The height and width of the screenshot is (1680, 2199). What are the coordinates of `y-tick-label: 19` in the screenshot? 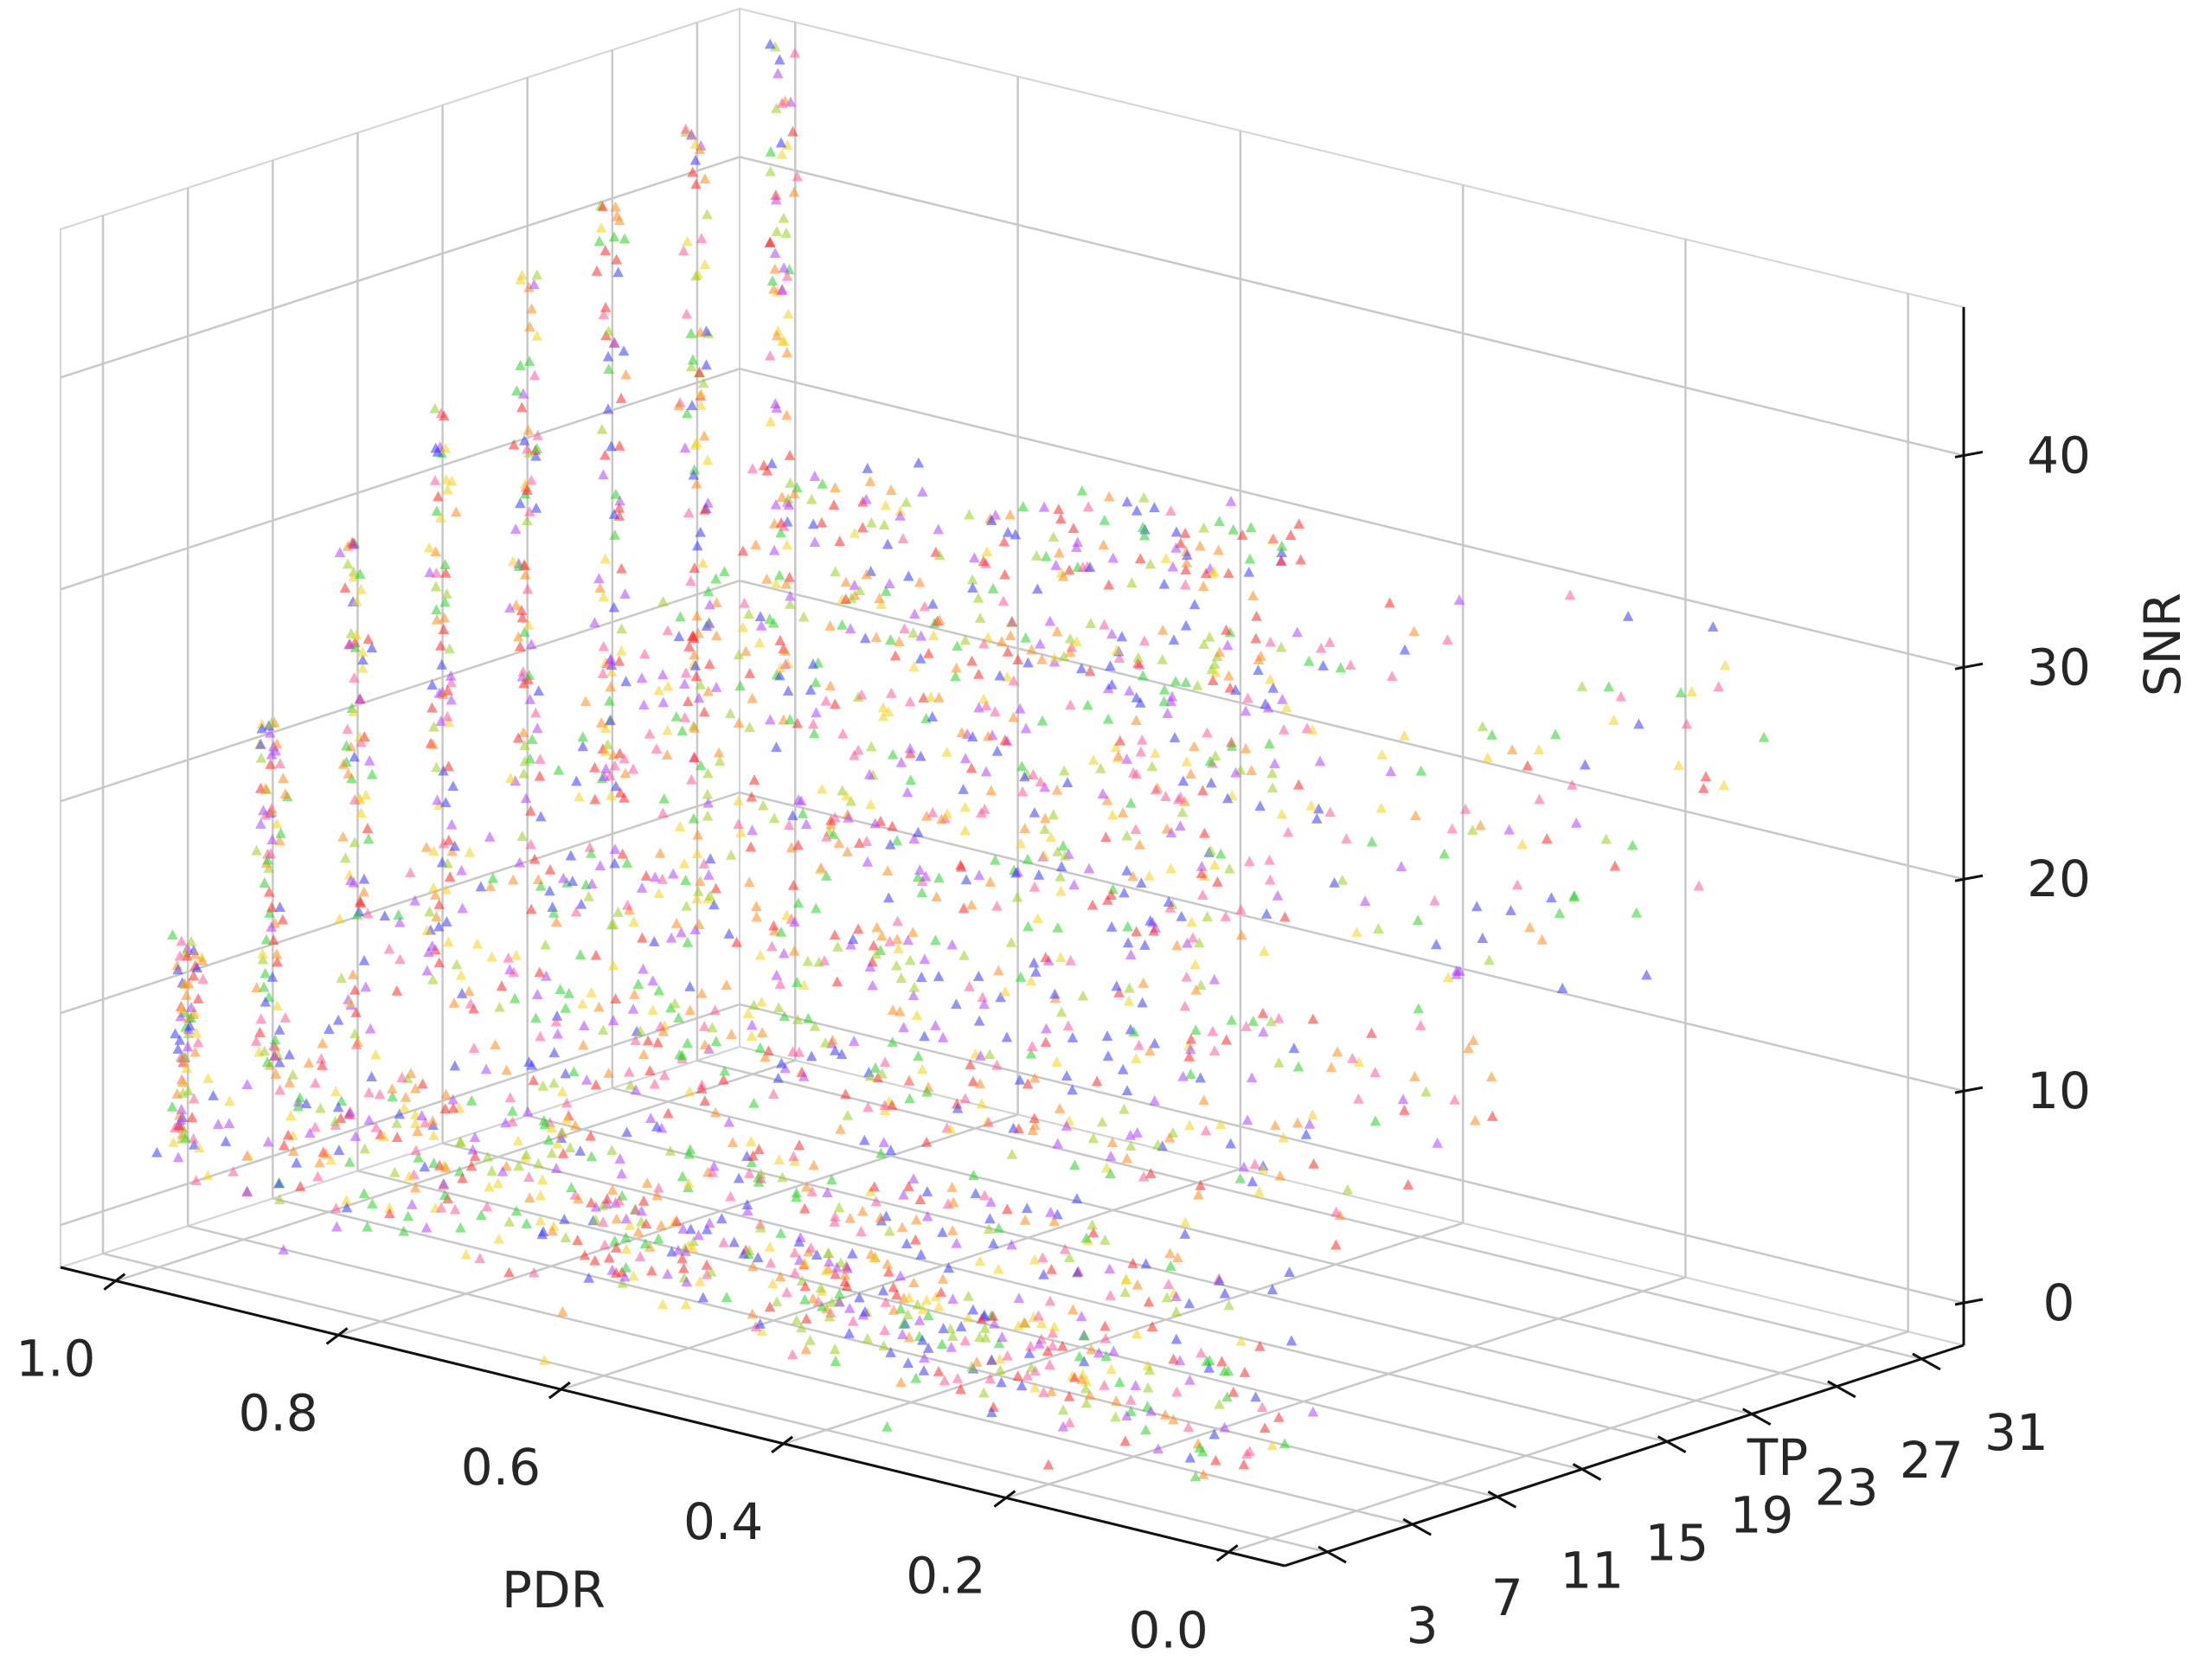 It's located at (1762, 1515).